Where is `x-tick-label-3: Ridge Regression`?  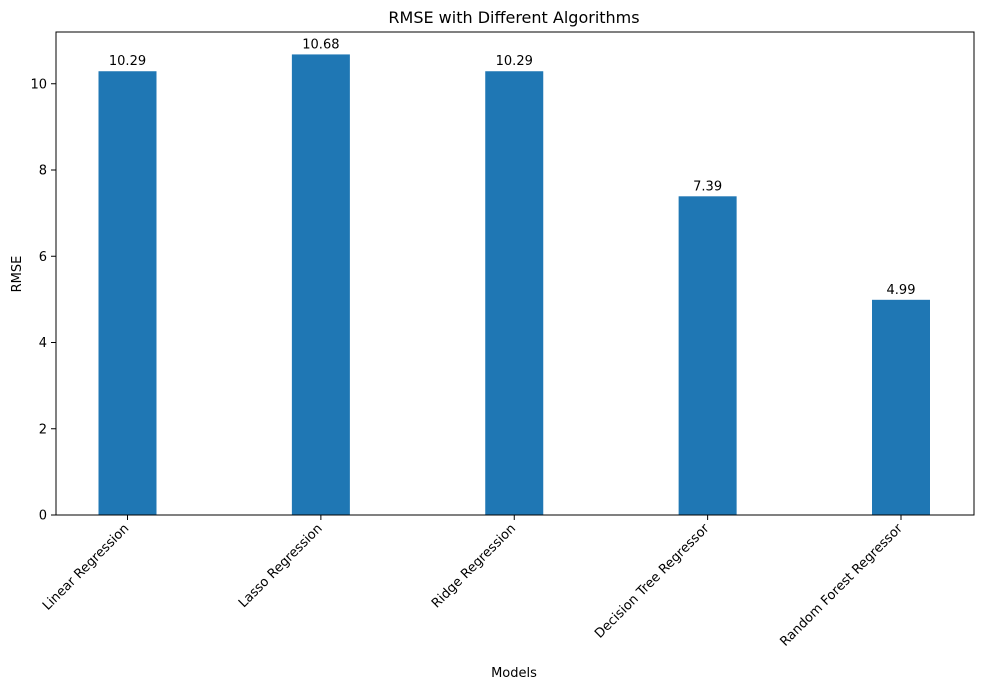
x-tick-label-3: Ridge Regression is located at coordinates (474, 566).